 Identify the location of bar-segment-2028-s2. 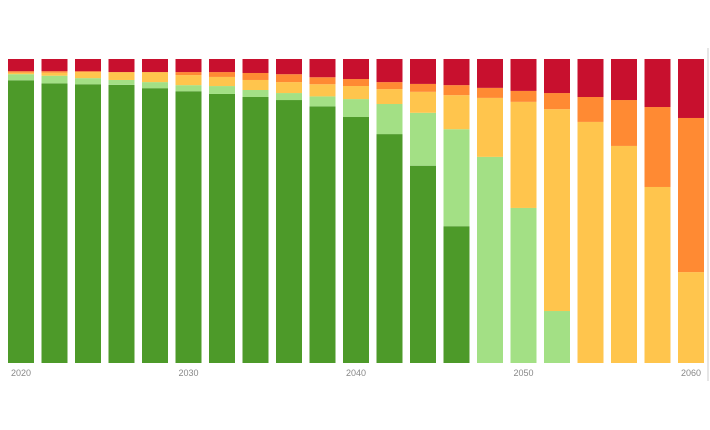
(155, 77).